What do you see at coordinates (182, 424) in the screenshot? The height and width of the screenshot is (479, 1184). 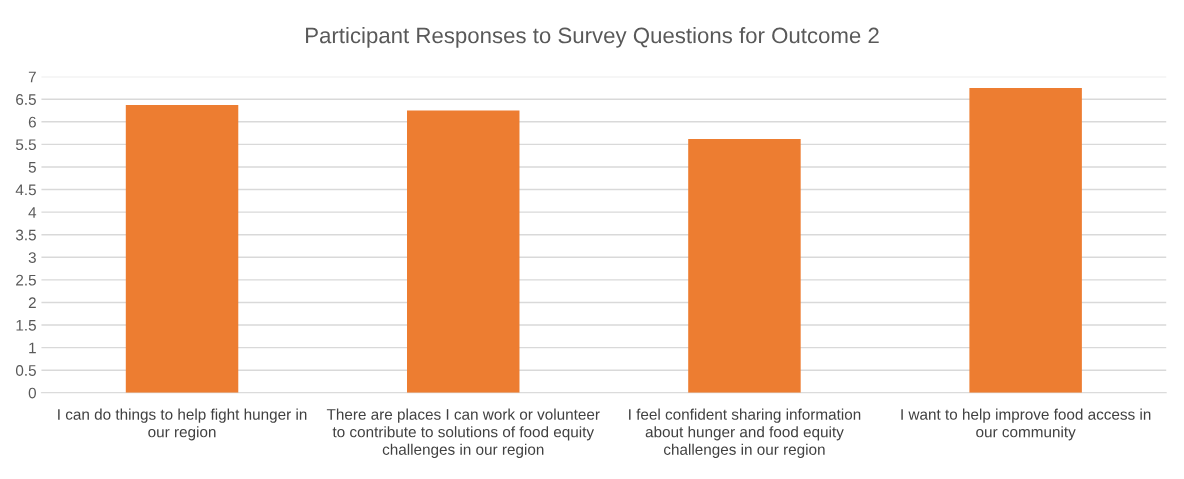 I see `x-tick-label: I can do things to help fight hunger in our region` at bounding box center [182, 424].